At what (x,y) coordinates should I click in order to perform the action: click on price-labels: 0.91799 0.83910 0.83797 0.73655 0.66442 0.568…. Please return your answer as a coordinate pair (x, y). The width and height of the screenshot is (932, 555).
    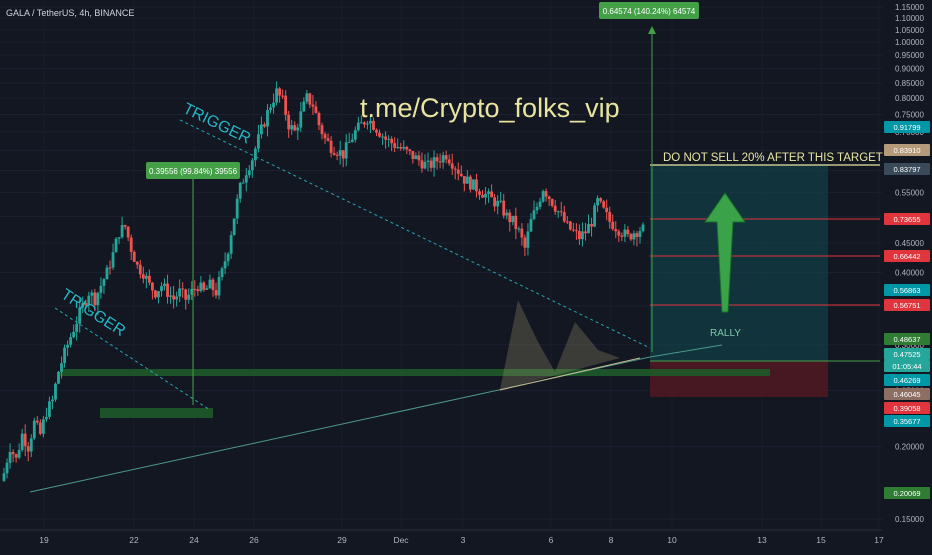
    Looking at the image, I should click on (907, 310).